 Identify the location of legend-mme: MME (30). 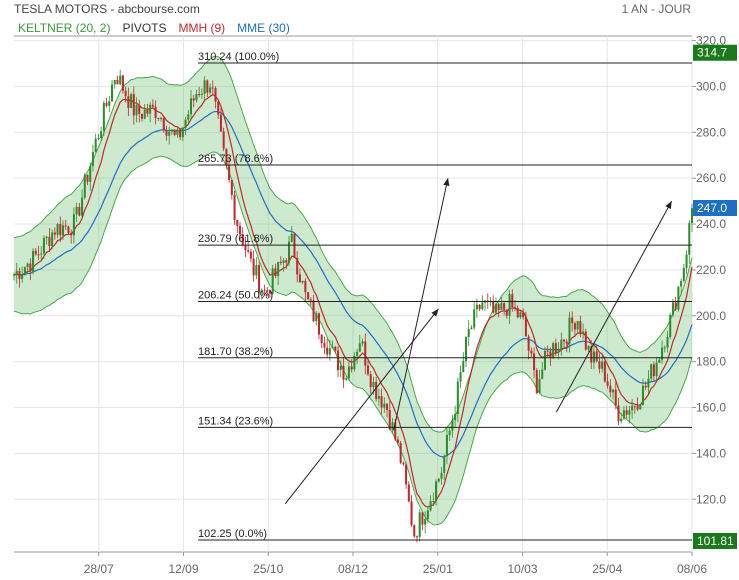
(263, 28).